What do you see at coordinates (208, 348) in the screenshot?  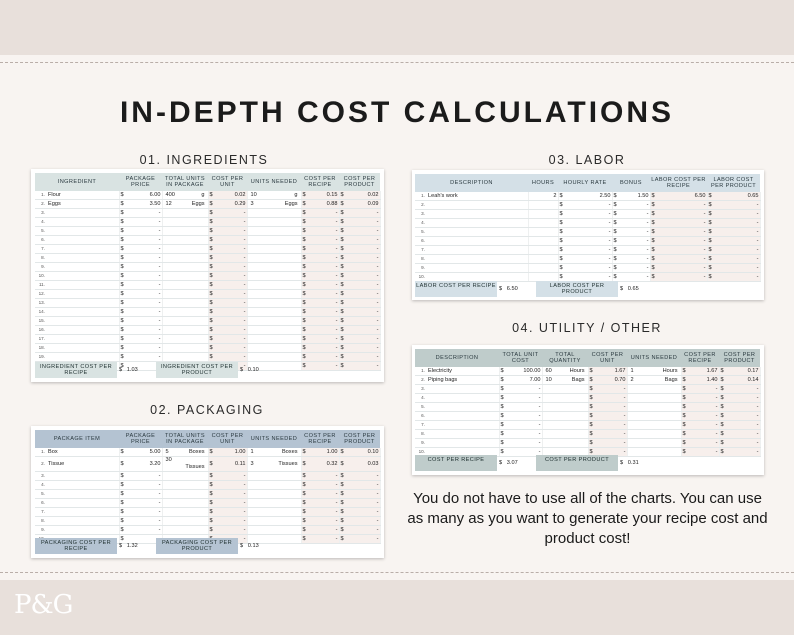 I see `table-row: 18. $ - $ - $ - $ -` at bounding box center [208, 348].